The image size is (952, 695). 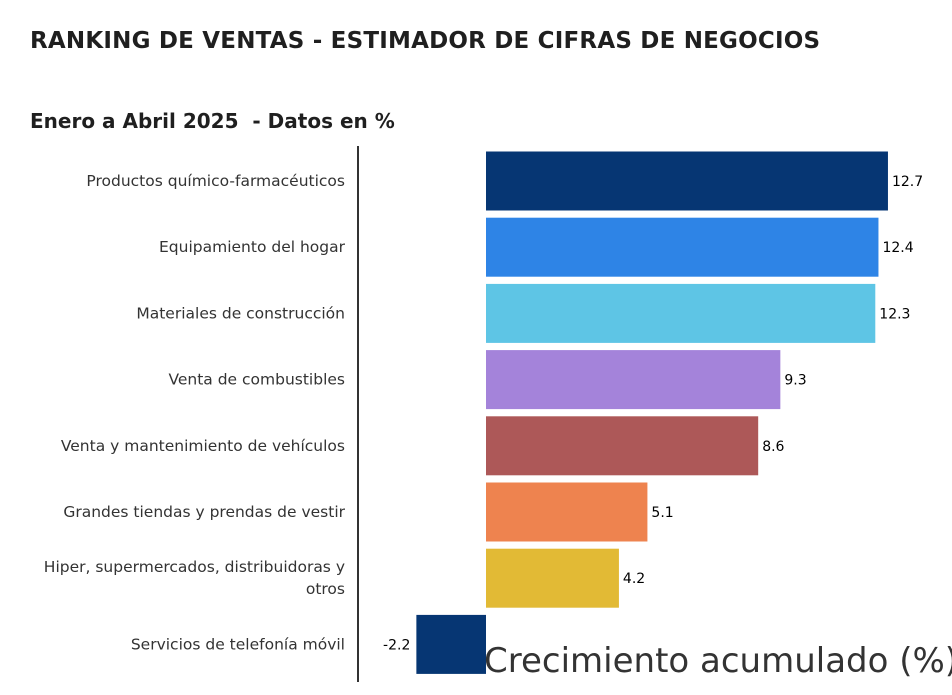 What do you see at coordinates (325, 589) in the screenshot?
I see `category-label-line: otros` at bounding box center [325, 589].